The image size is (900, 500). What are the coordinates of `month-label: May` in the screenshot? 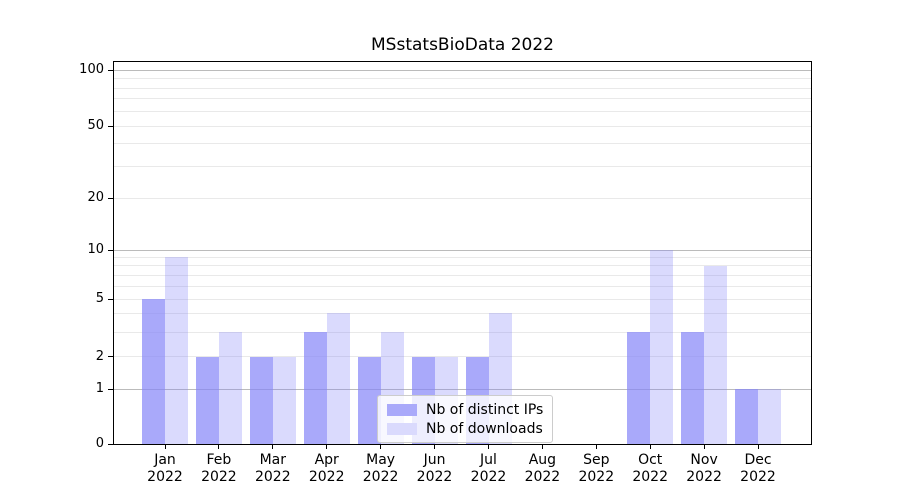 It's located at (381, 460).